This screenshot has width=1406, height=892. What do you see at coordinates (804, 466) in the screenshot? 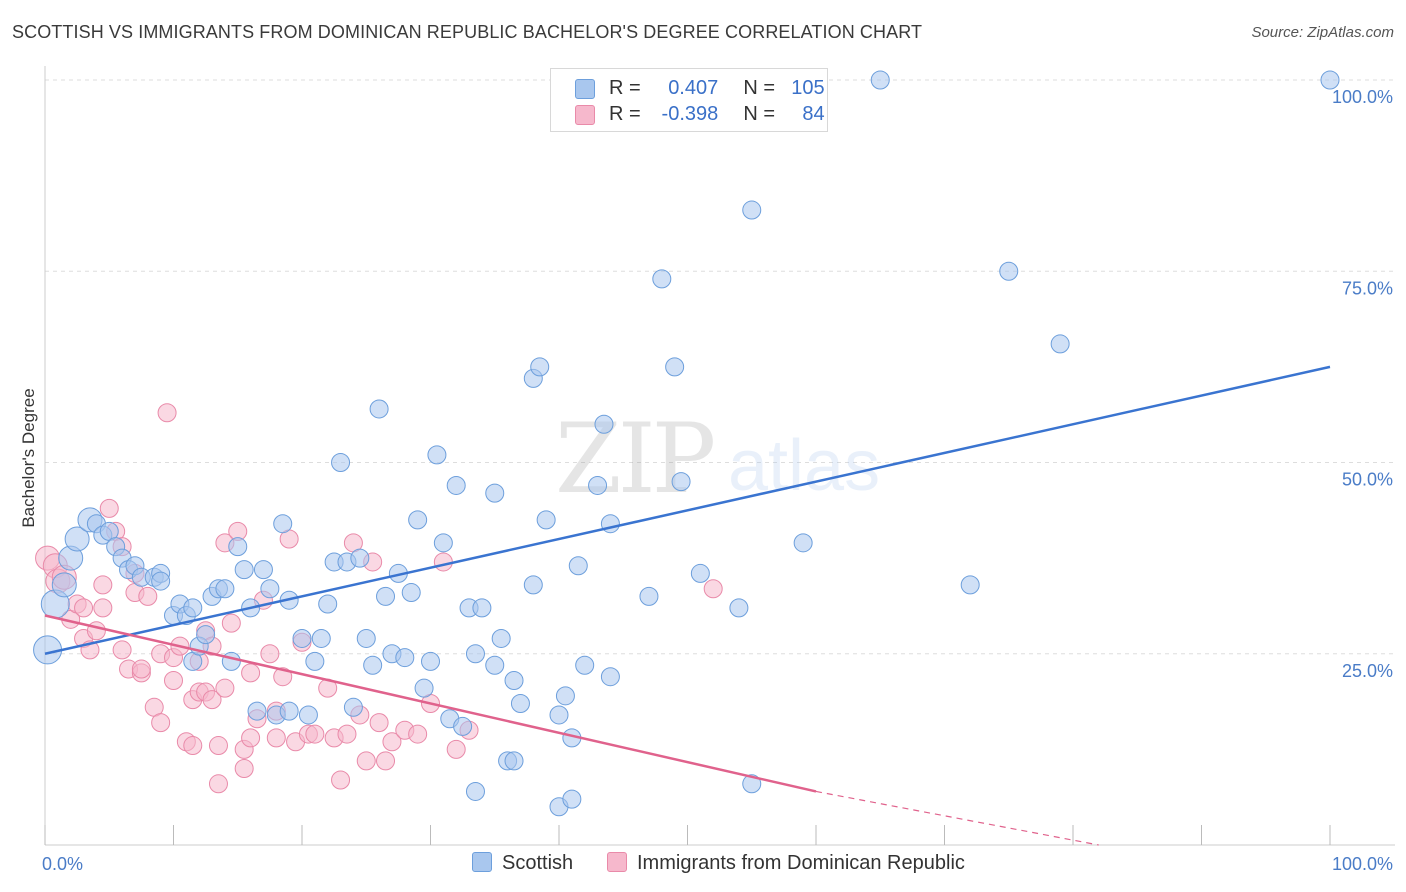
I see `watermark-atlas: atlas` at bounding box center [804, 466].